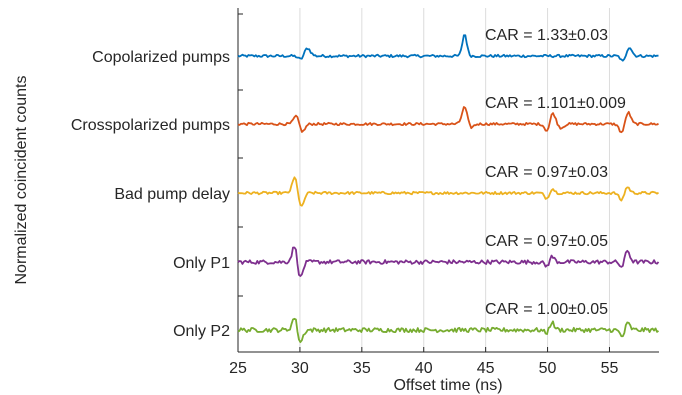 The image size is (682, 395). What do you see at coordinates (201, 331) in the screenshot?
I see `row-label: Only P2` at bounding box center [201, 331].